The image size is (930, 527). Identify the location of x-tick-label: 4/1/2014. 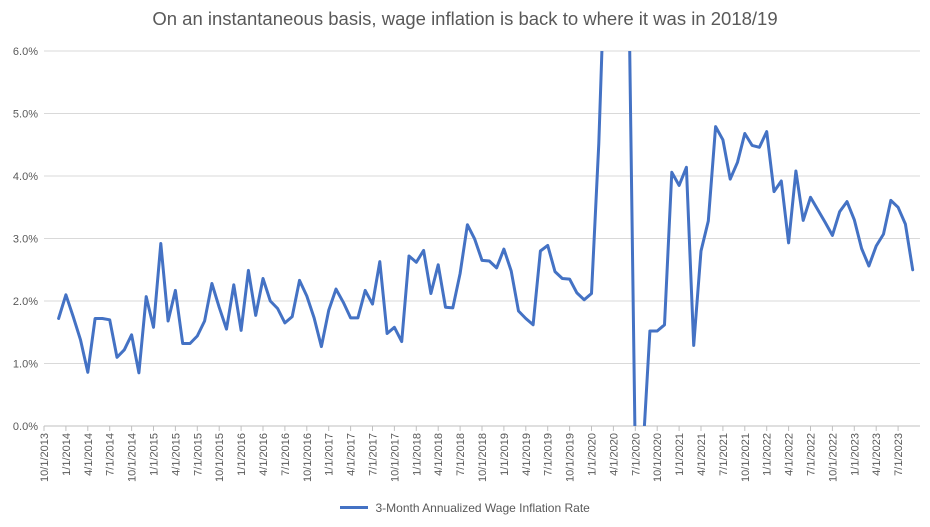
(89, 454).